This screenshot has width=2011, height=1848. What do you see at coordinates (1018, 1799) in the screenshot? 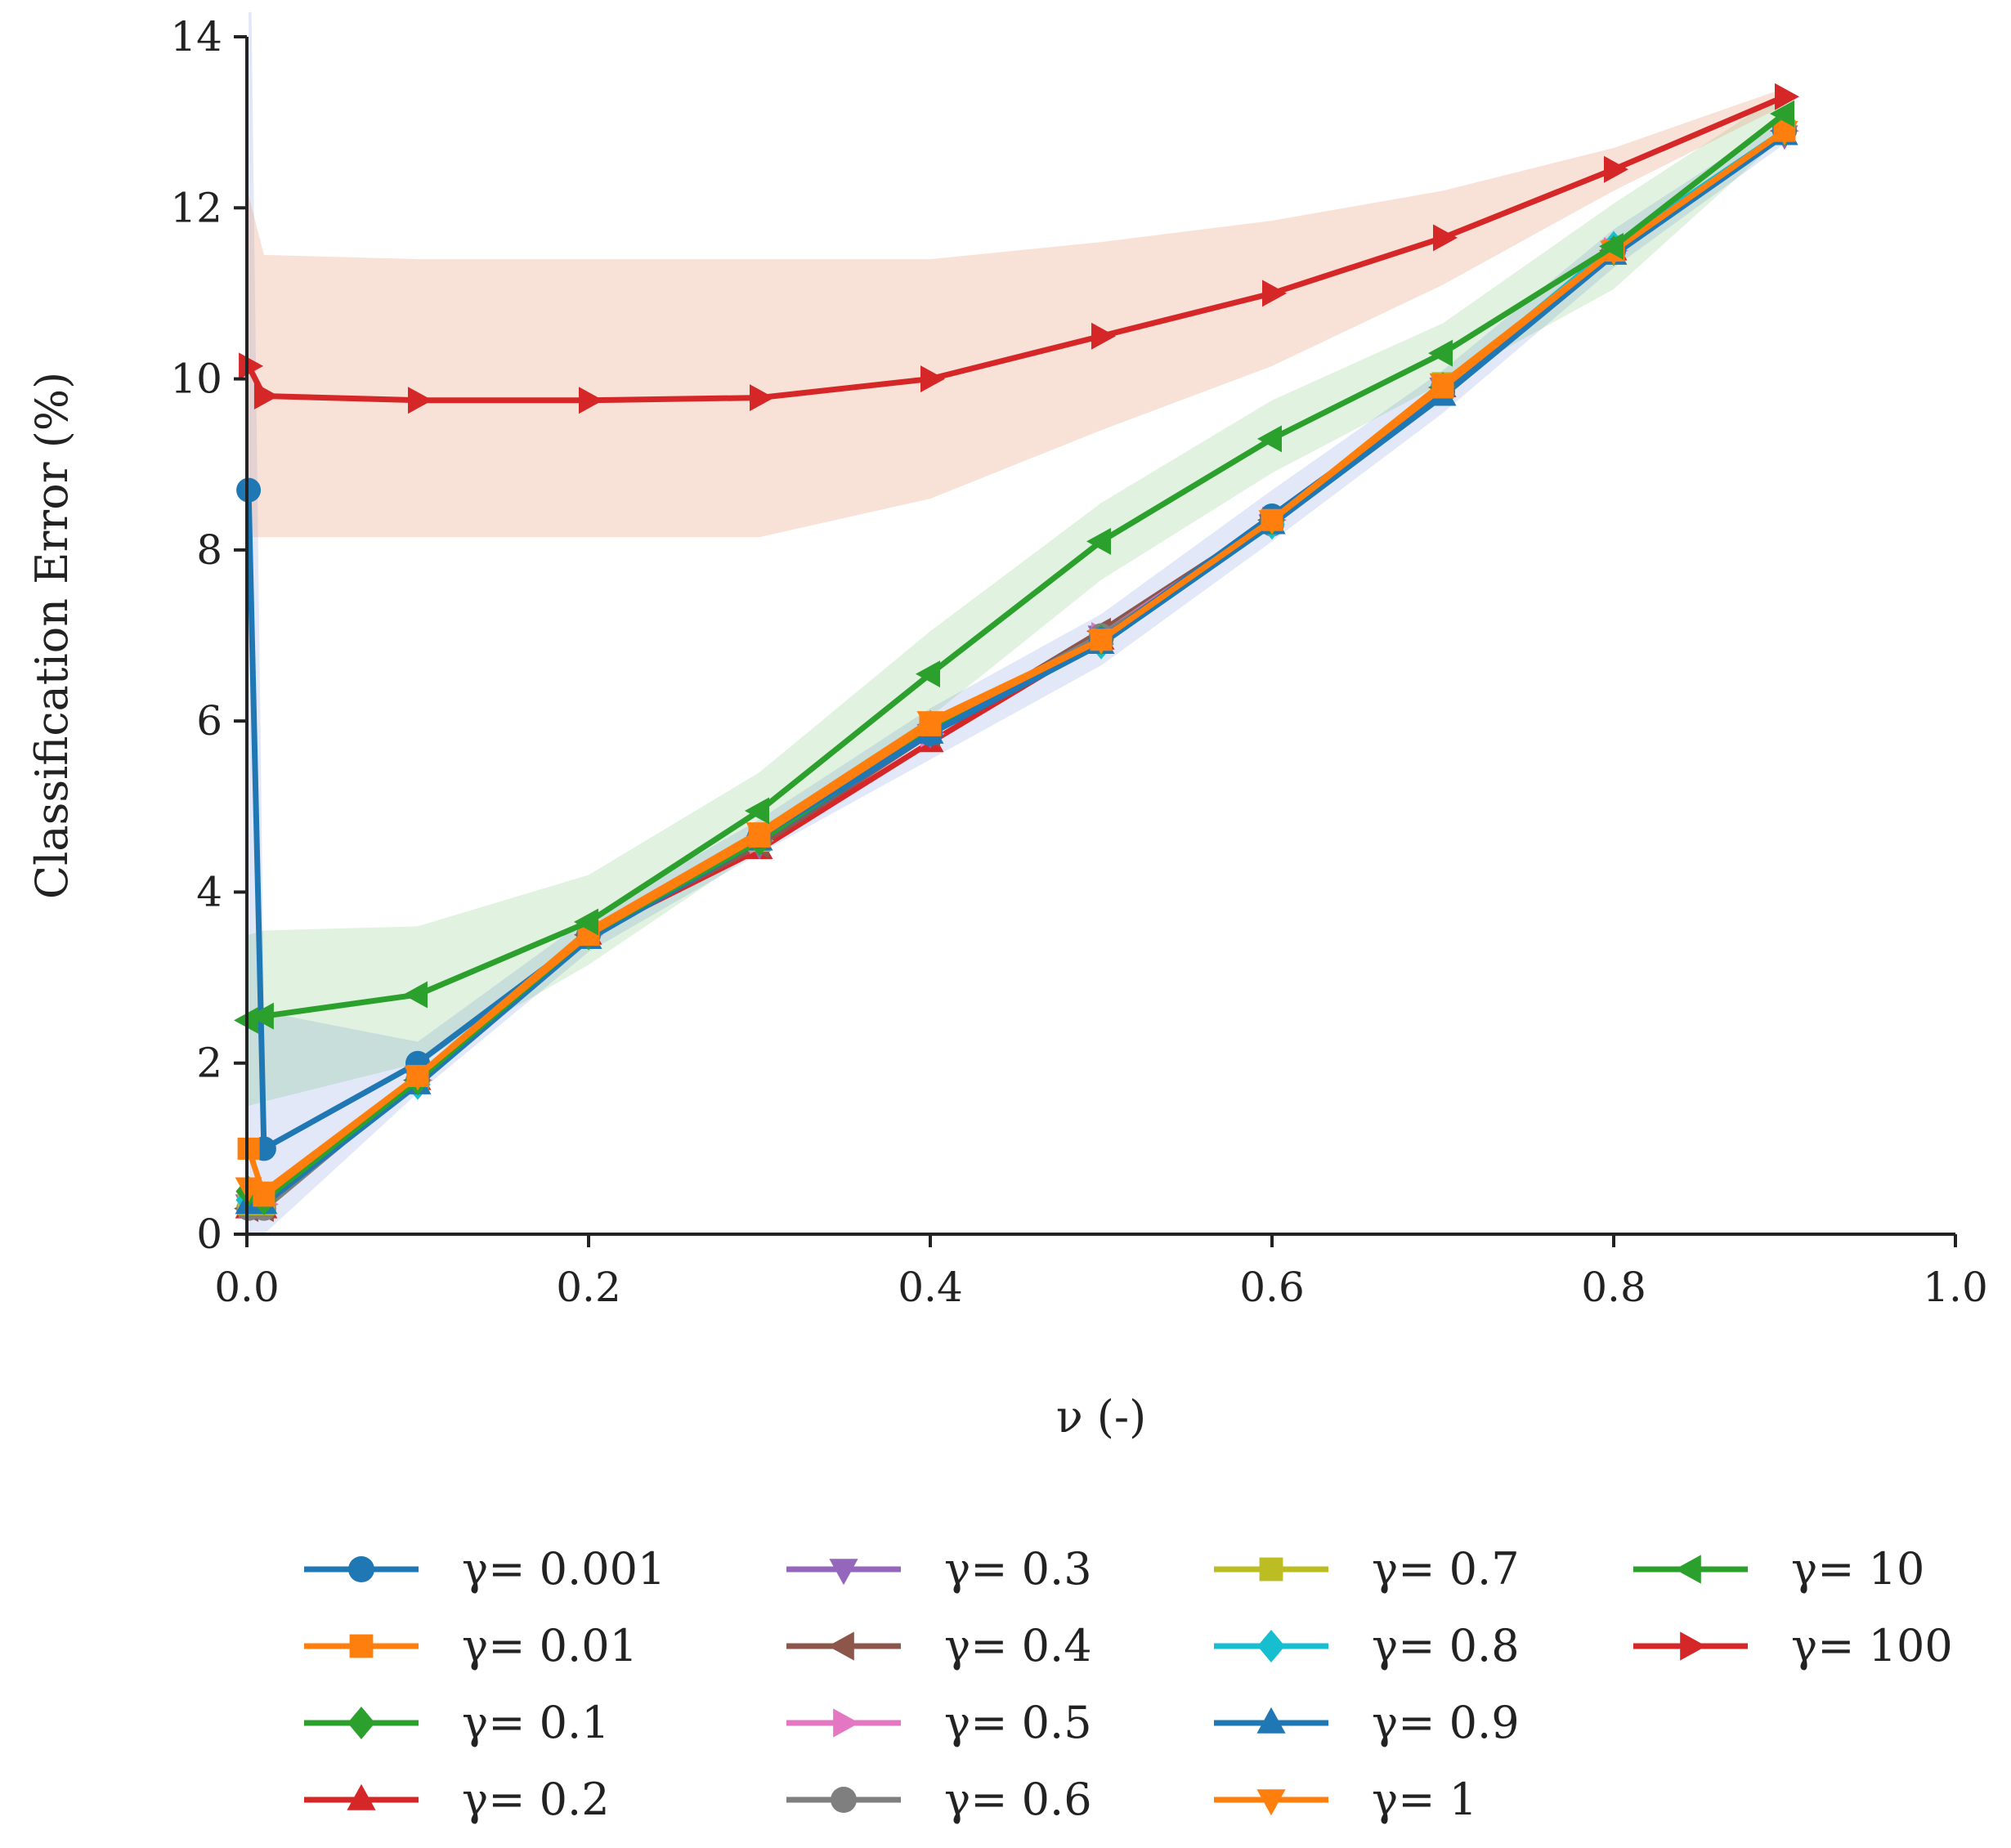
I see `legend-label: γ= 0.6` at bounding box center [1018, 1799].